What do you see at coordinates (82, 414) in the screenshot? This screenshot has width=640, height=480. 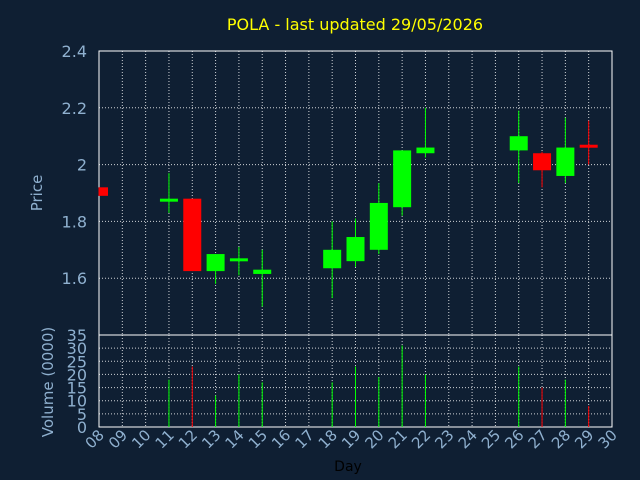 I see `volume-tick-label: 5` at bounding box center [82, 414].